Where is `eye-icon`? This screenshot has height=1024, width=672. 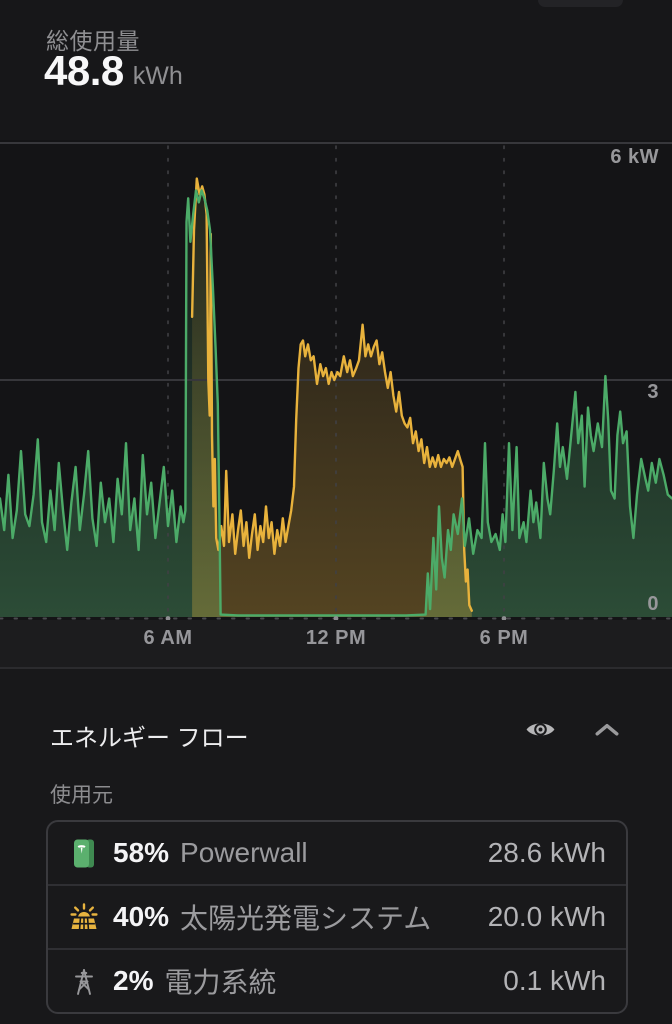 eye-icon is located at coordinates (540, 731).